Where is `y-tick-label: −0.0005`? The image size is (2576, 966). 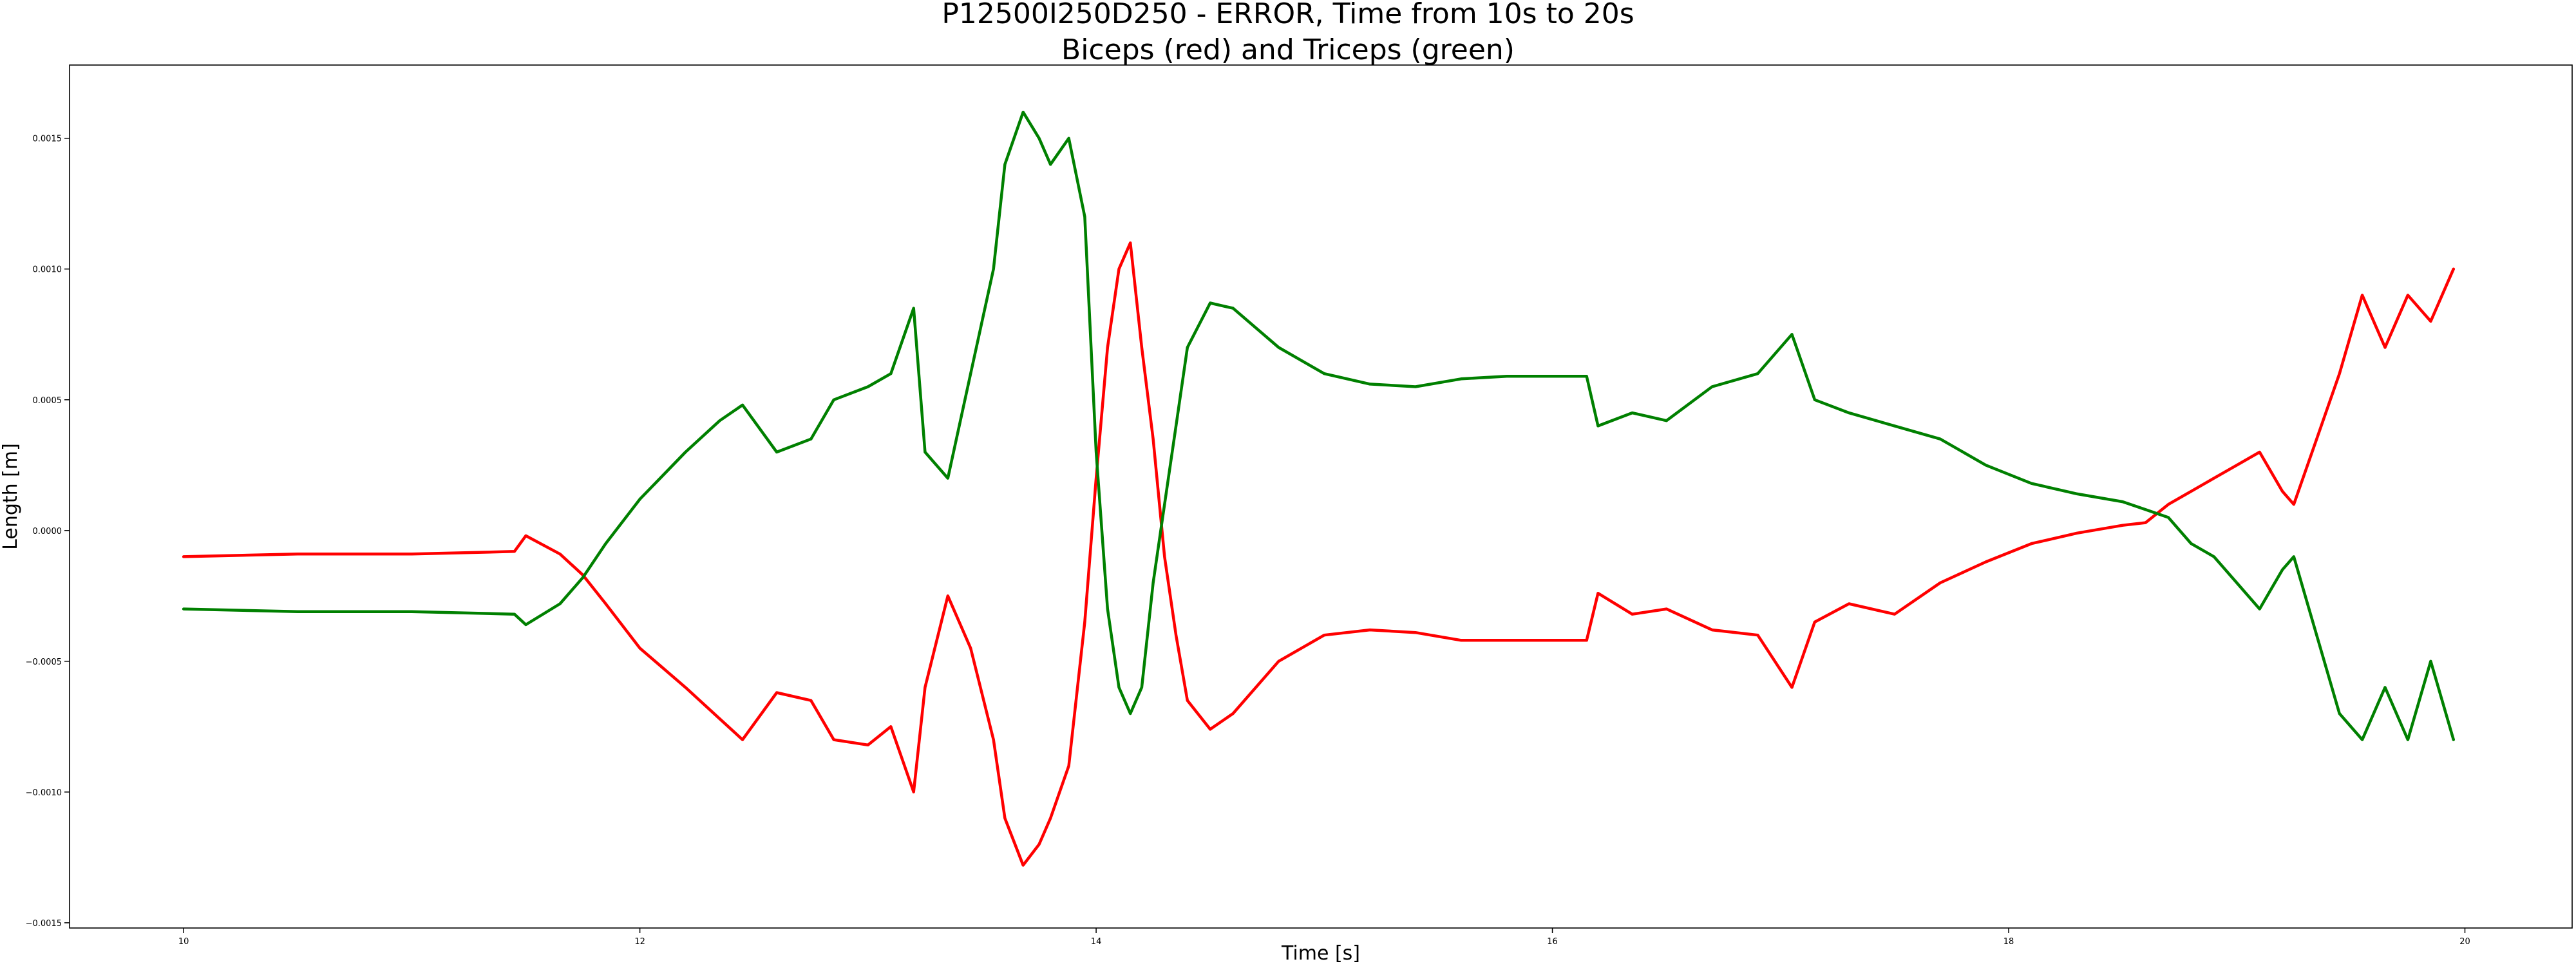 y-tick-label: −0.0005 is located at coordinates (44, 662).